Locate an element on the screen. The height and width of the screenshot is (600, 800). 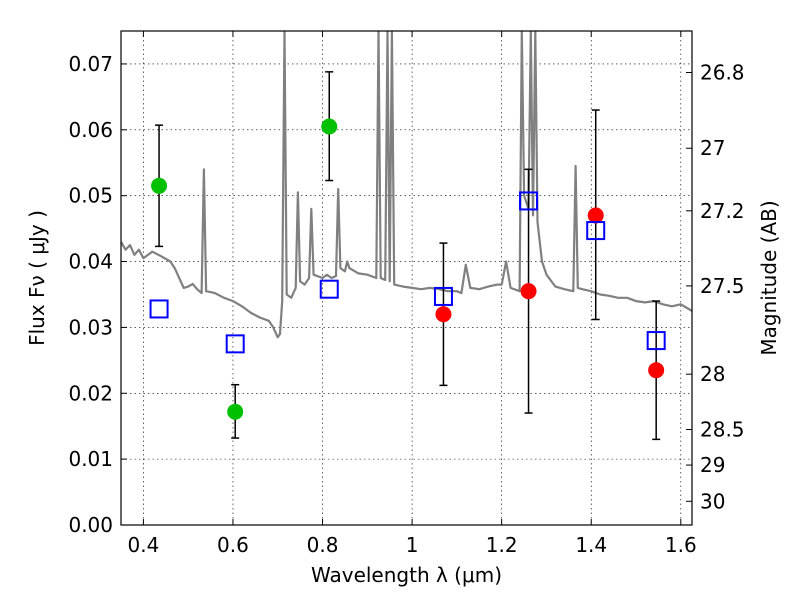
y-tick-label: 0.01 is located at coordinates (90, 459).